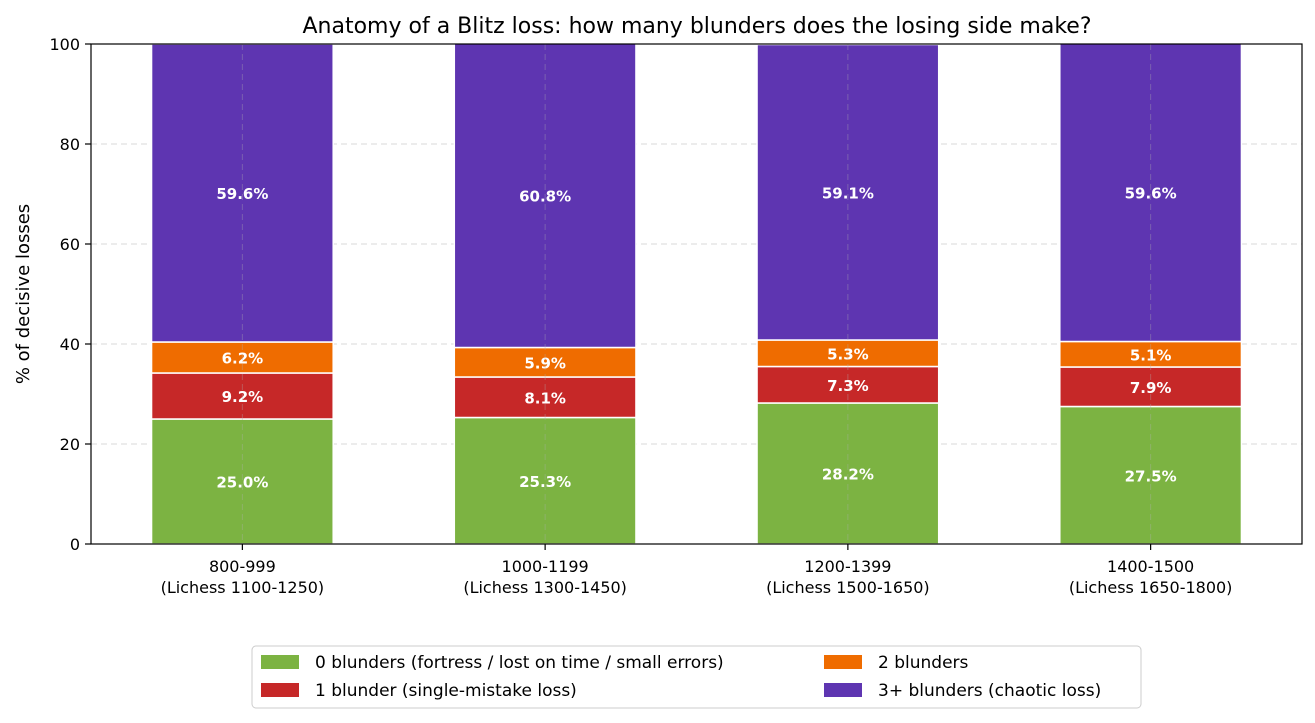 Image resolution: width=1315 pixels, height=723 pixels. What do you see at coordinates (545, 482) in the screenshot?
I see `bar-value-label: 25.3%` at bounding box center [545, 482].